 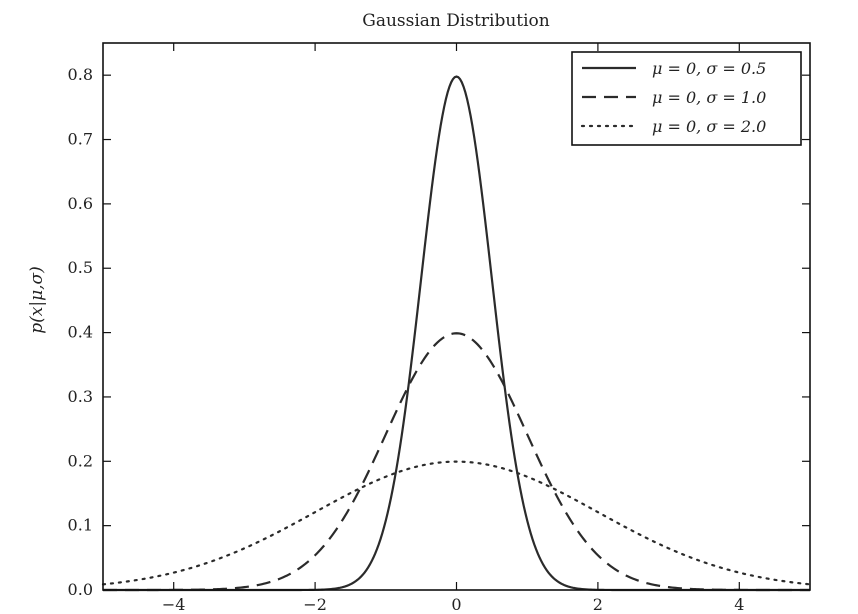 What do you see at coordinates (739, 604) in the screenshot?
I see `x-tick-label: 4` at bounding box center [739, 604].